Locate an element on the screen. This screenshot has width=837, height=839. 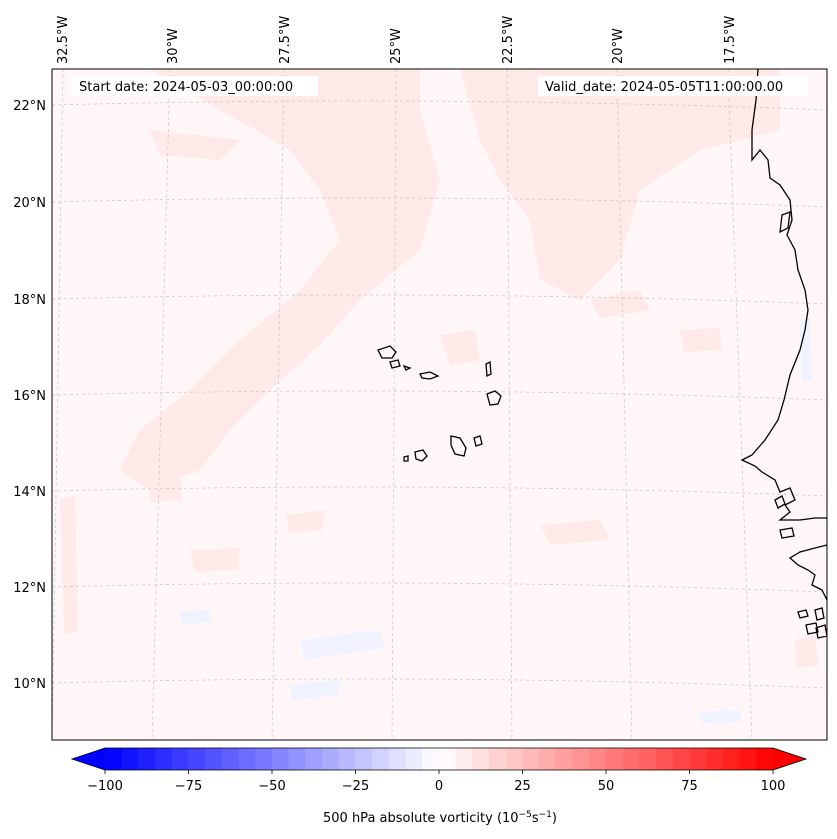
coastline is located at coordinates (783, 354).